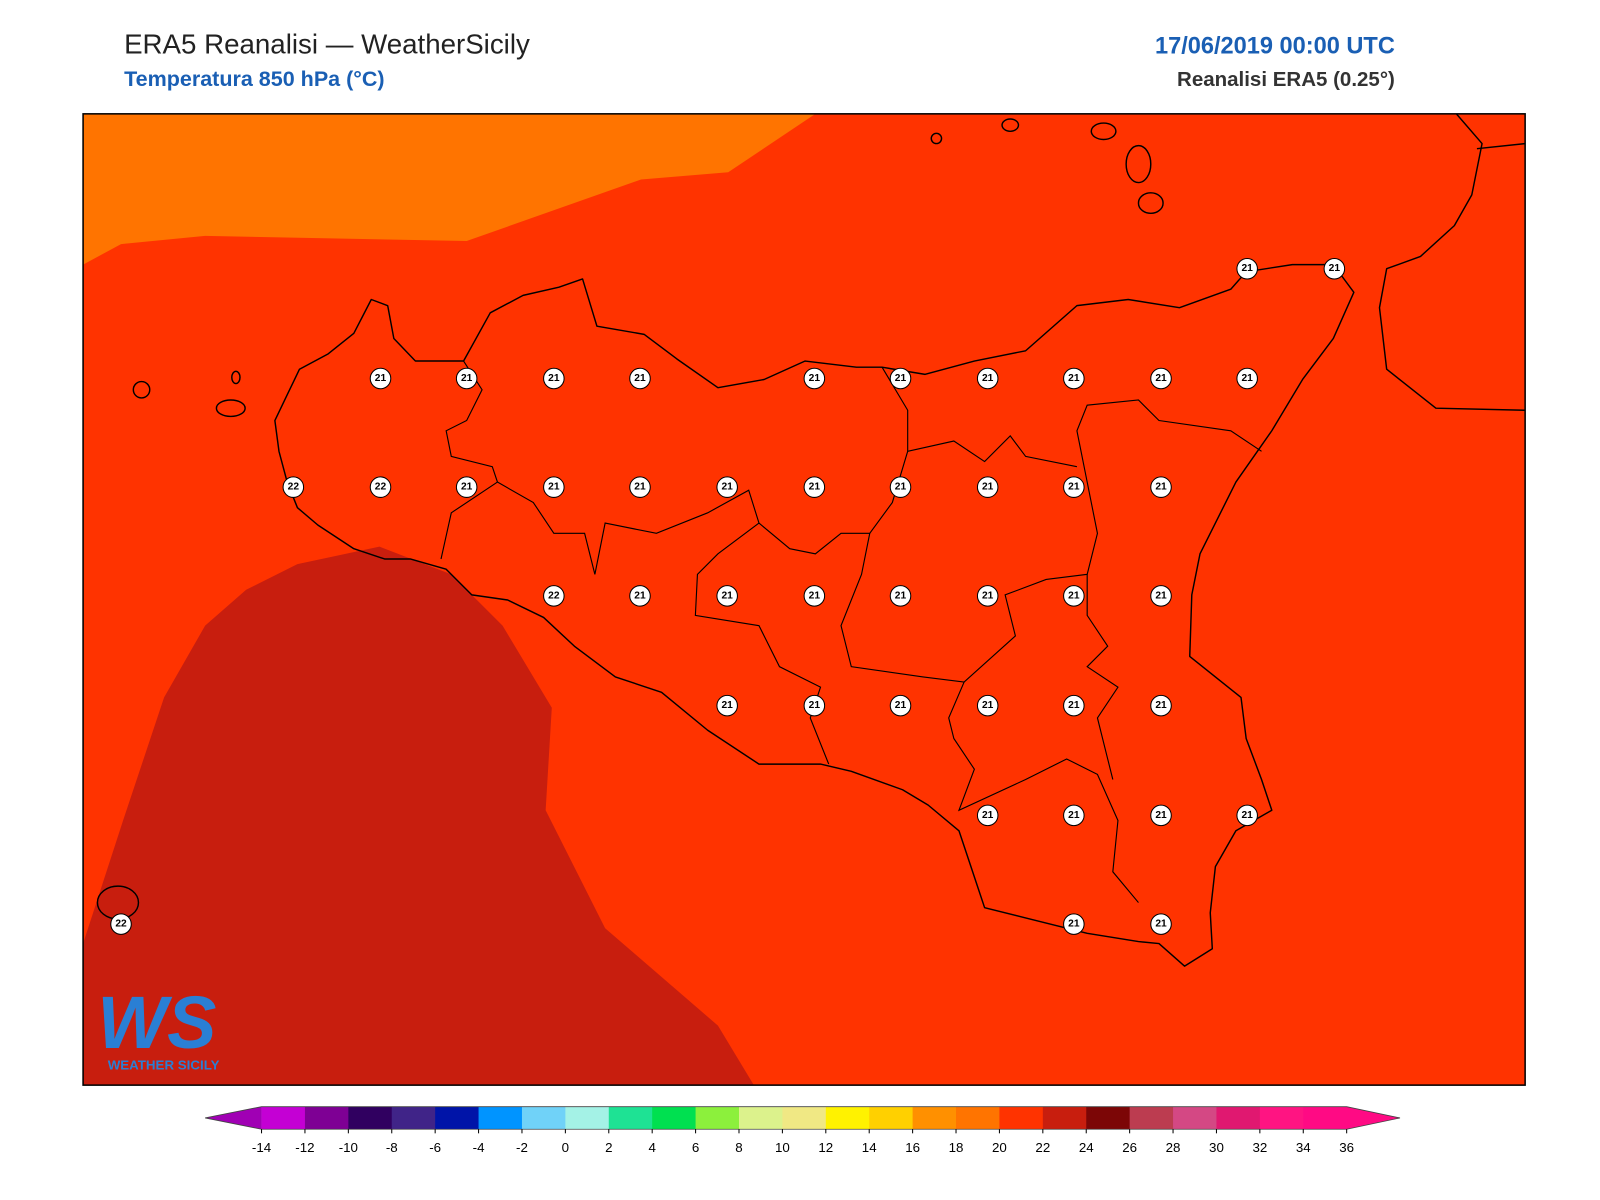 The image size is (1600, 1200). What do you see at coordinates (1275, 45) in the screenshot?
I see `date: 17/06/2019 00:00 UTC` at bounding box center [1275, 45].